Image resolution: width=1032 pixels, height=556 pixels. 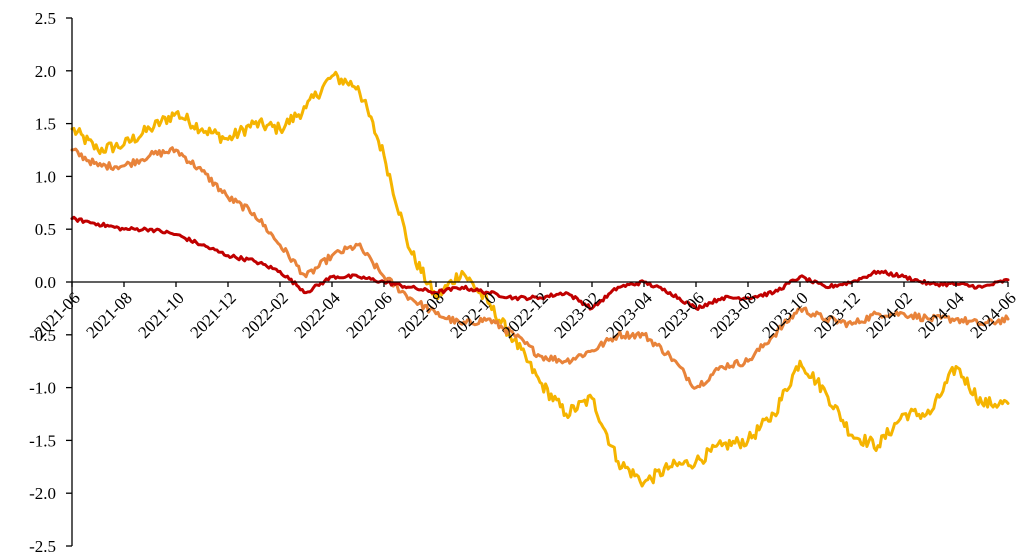 What do you see at coordinates (993, 315) in the screenshot?
I see `x-tick-label: 2024-06` at bounding box center [993, 315].